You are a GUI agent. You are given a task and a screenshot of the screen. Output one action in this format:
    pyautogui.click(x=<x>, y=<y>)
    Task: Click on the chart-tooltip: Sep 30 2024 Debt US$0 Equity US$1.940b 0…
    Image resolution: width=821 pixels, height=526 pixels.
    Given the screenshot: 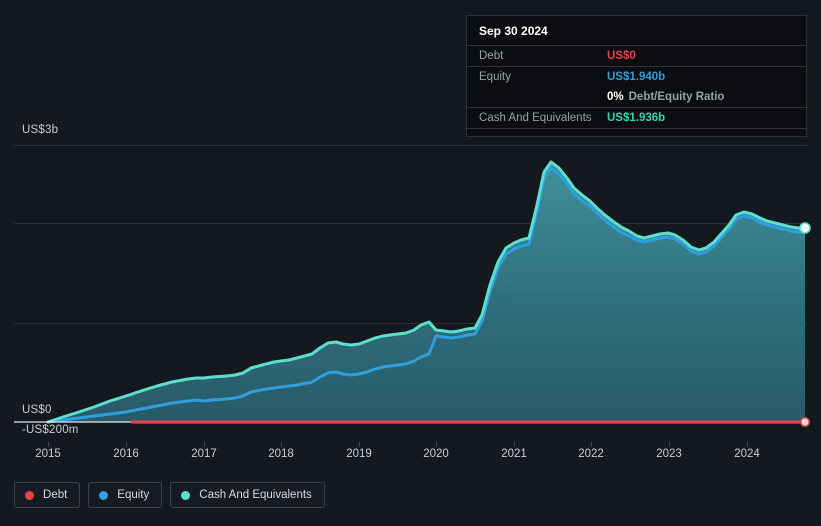 What is the action you would take?
    pyautogui.click(x=636, y=76)
    